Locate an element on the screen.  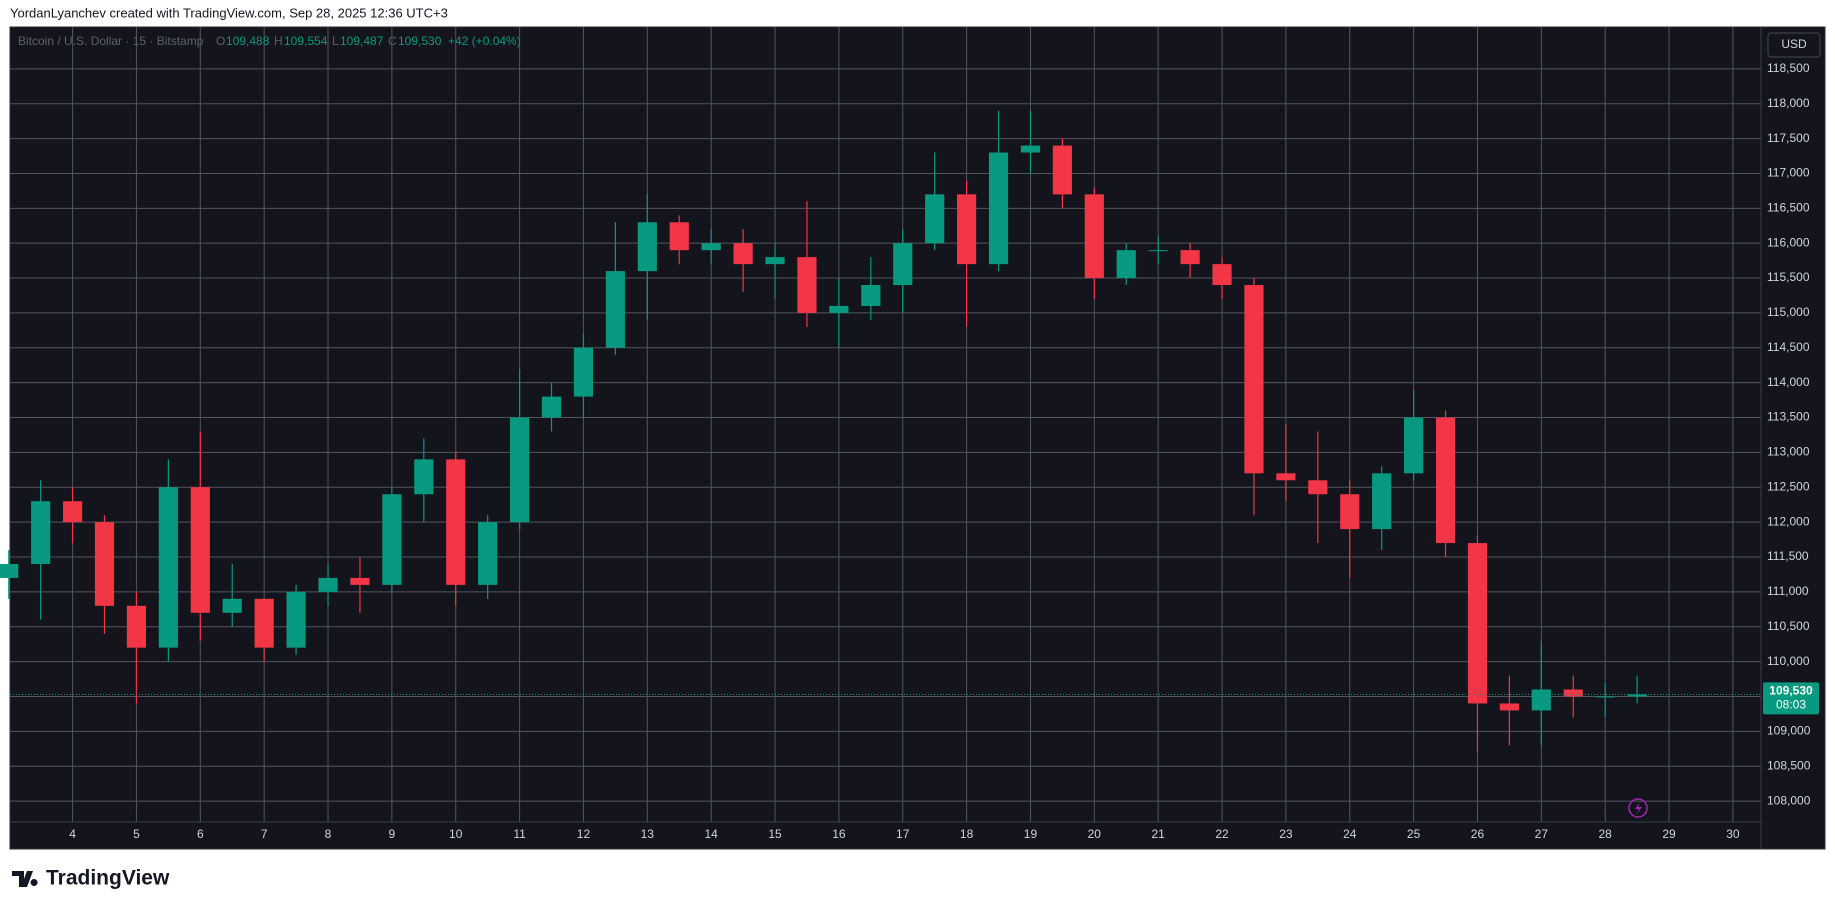
x-tick-label: 16 is located at coordinates (839, 834).